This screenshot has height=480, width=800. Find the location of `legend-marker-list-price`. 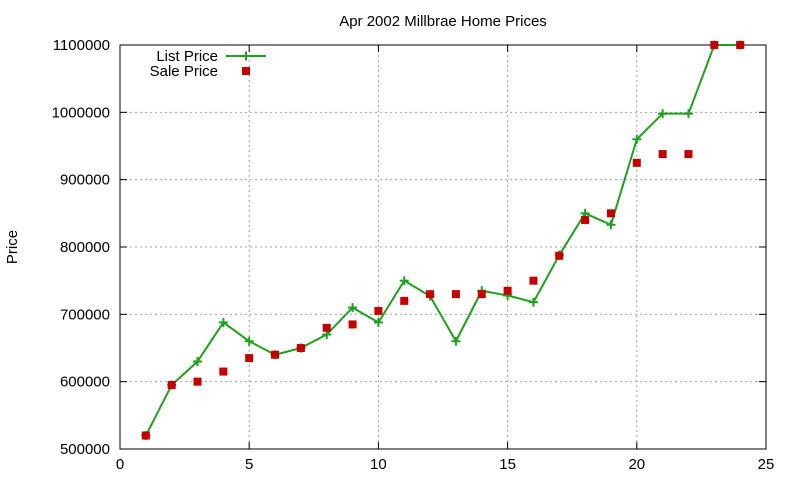

legend-marker-list-price is located at coordinates (246, 56).